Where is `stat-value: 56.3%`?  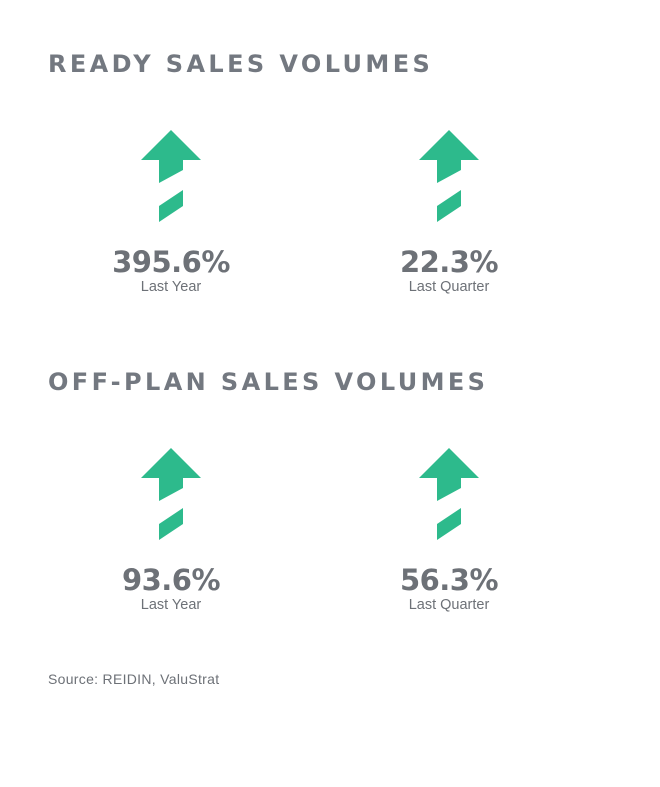 stat-value: 56.3% is located at coordinates (449, 580).